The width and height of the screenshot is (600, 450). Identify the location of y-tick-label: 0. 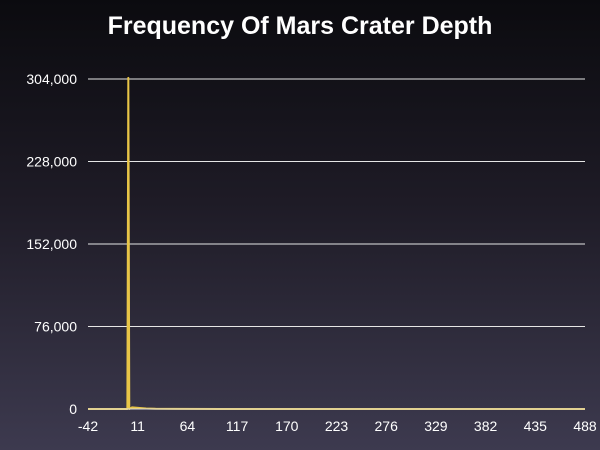
(73, 409).